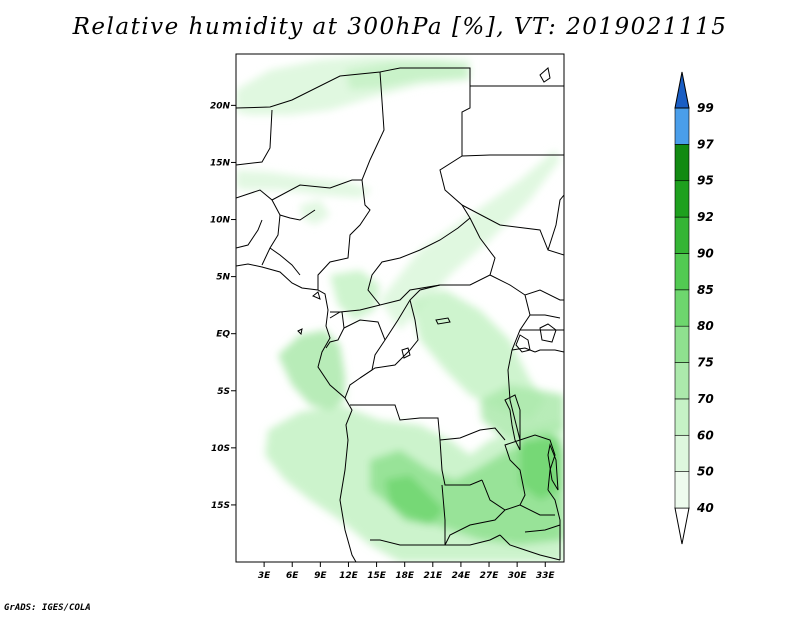 This screenshot has width=800, height=618. I want to click on colorbar-label: 50, so click(705, 472).